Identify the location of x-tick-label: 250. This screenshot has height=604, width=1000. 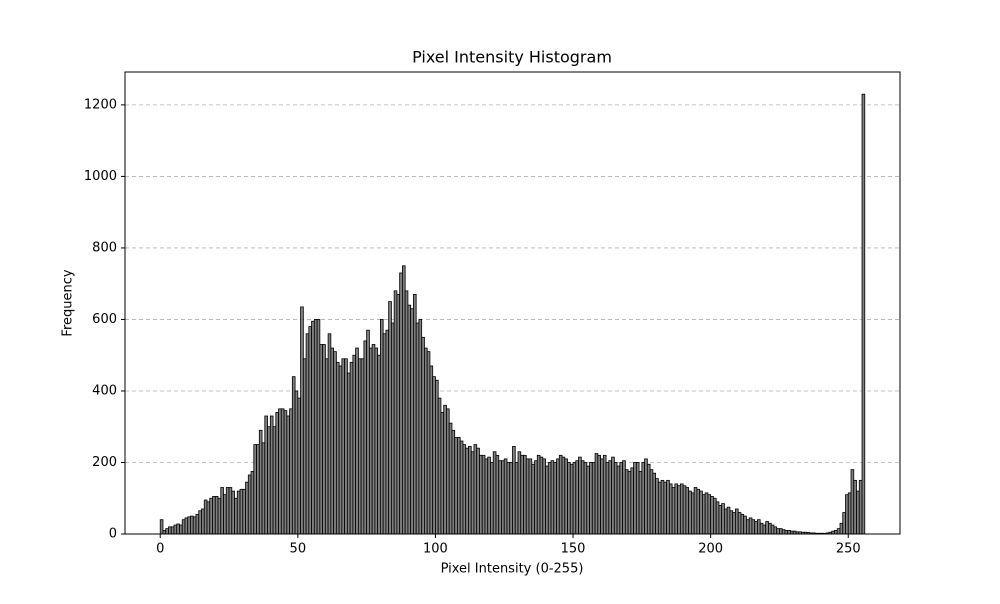
(848, 549).